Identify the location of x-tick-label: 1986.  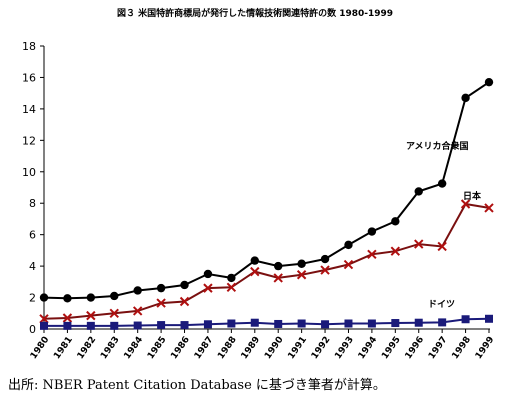
(180, 348).